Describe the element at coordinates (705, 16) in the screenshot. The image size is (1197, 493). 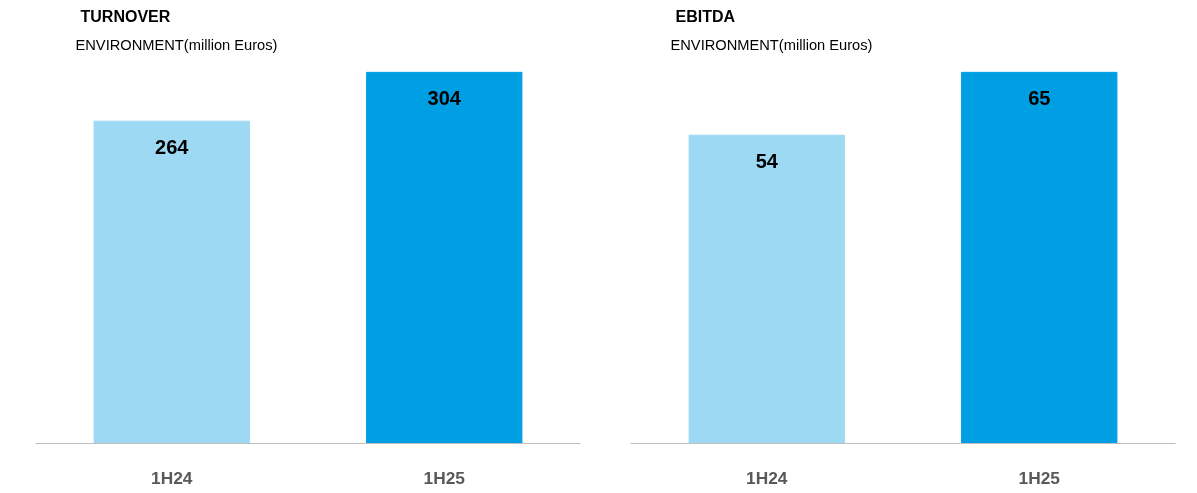
I see `chart-title: EBITDA` at that location.